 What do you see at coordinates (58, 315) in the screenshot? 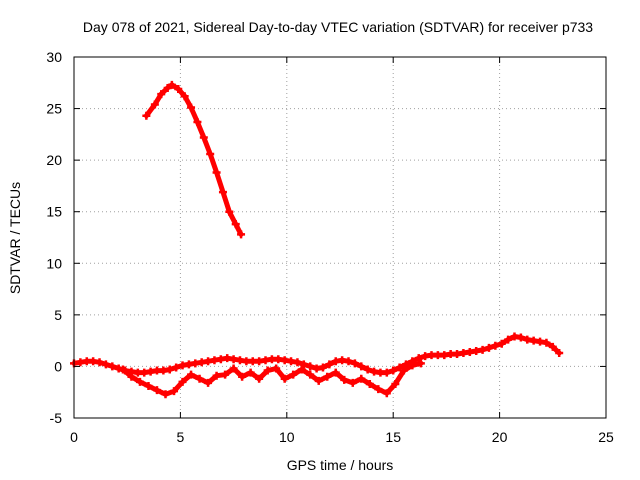
I see `y-tick-label: 5` at bounding box center [58, 315].